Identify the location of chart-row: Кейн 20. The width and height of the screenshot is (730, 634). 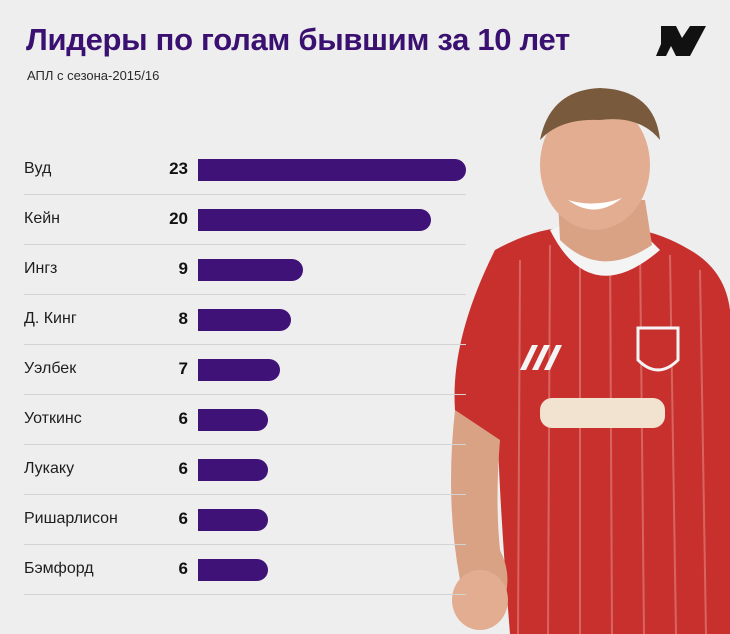
(245, 220).